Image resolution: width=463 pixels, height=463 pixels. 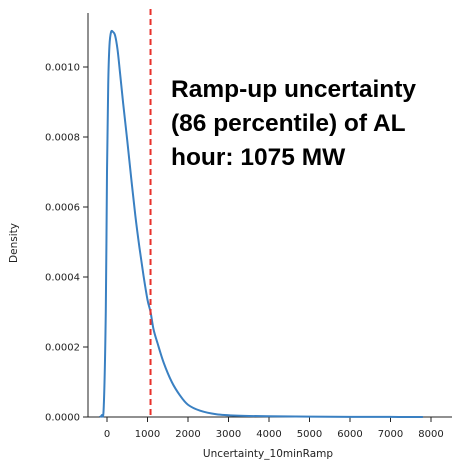 I want to click on x-axis-label: Uncertainty_10minRamp, so click(x=268, y=454).